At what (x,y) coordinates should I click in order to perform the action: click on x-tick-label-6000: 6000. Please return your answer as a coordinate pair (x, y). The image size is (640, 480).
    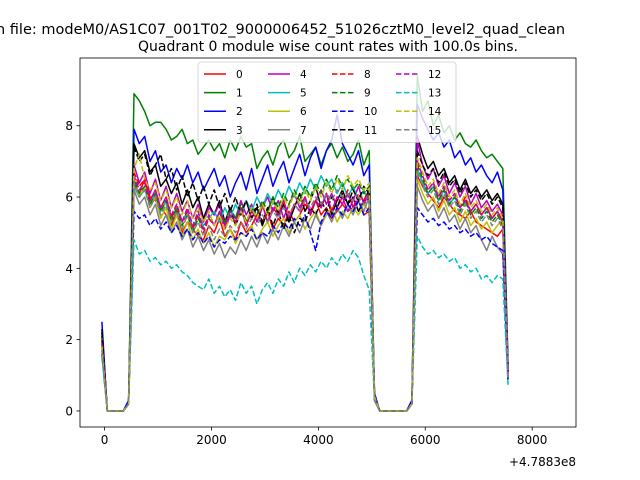
    Looking at the image, I should click on (425, 440).